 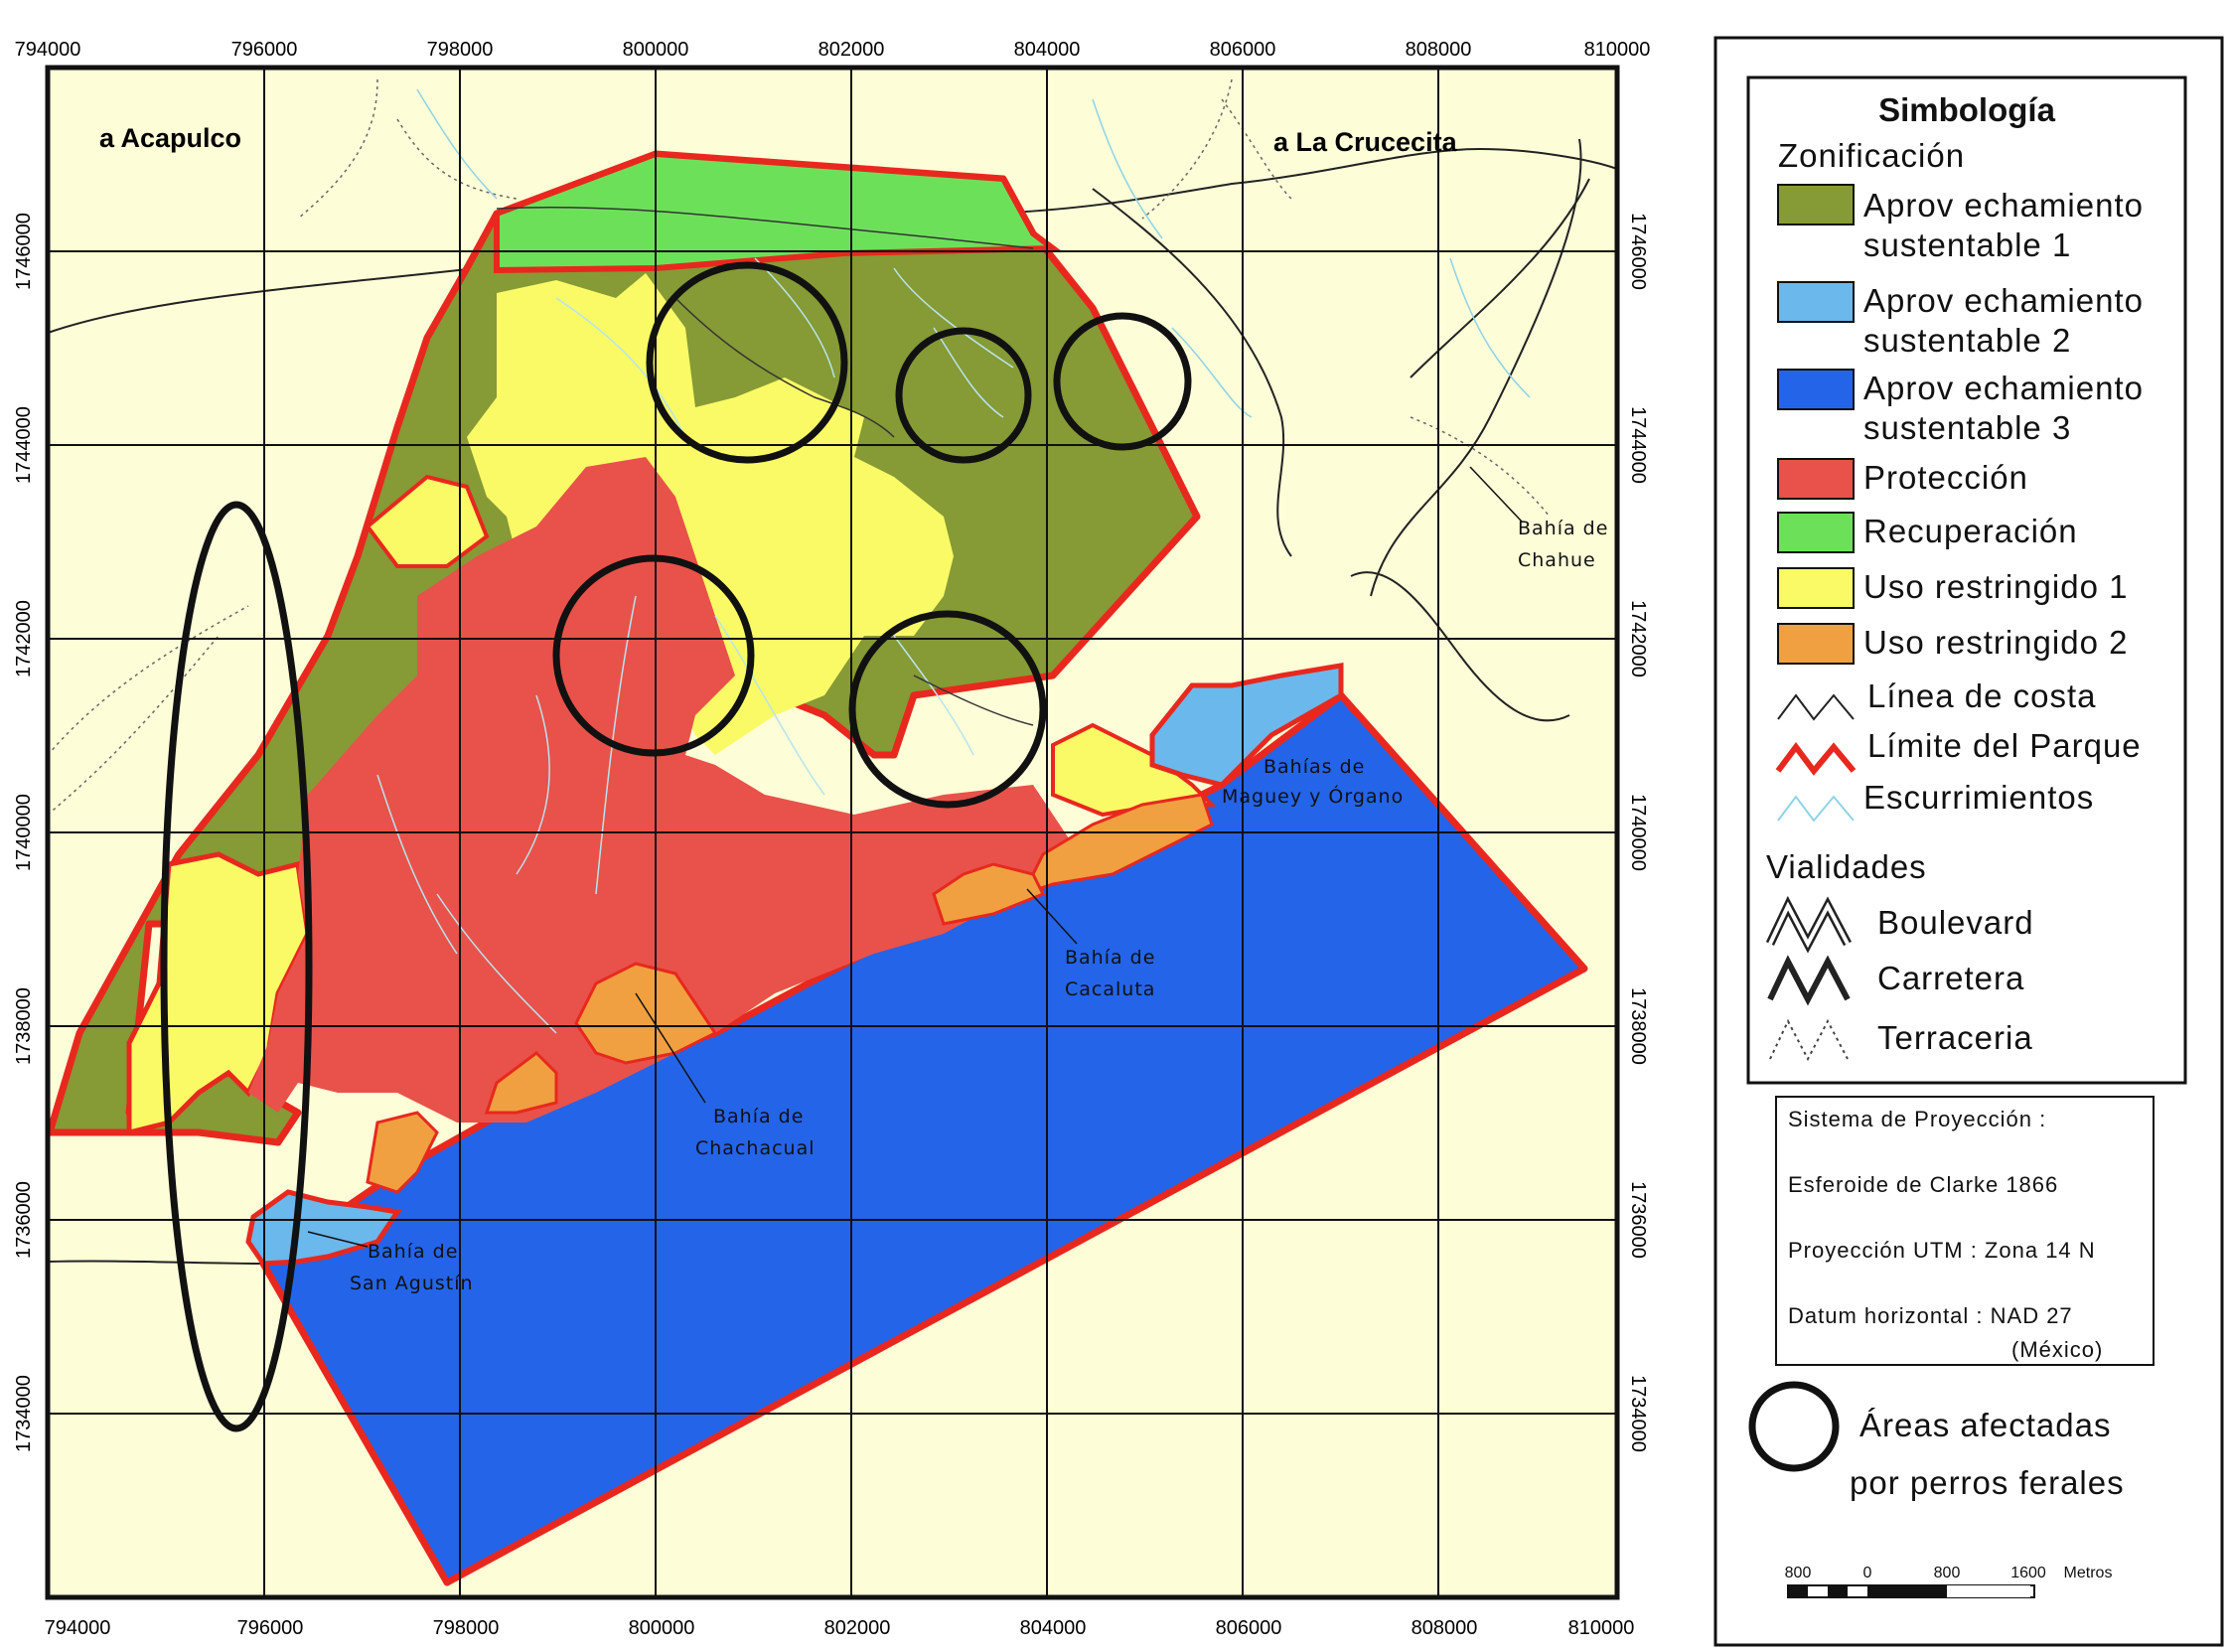 I want to click on place-cacaluta-line2: Cacaluta, so click(x=1110, y=989).